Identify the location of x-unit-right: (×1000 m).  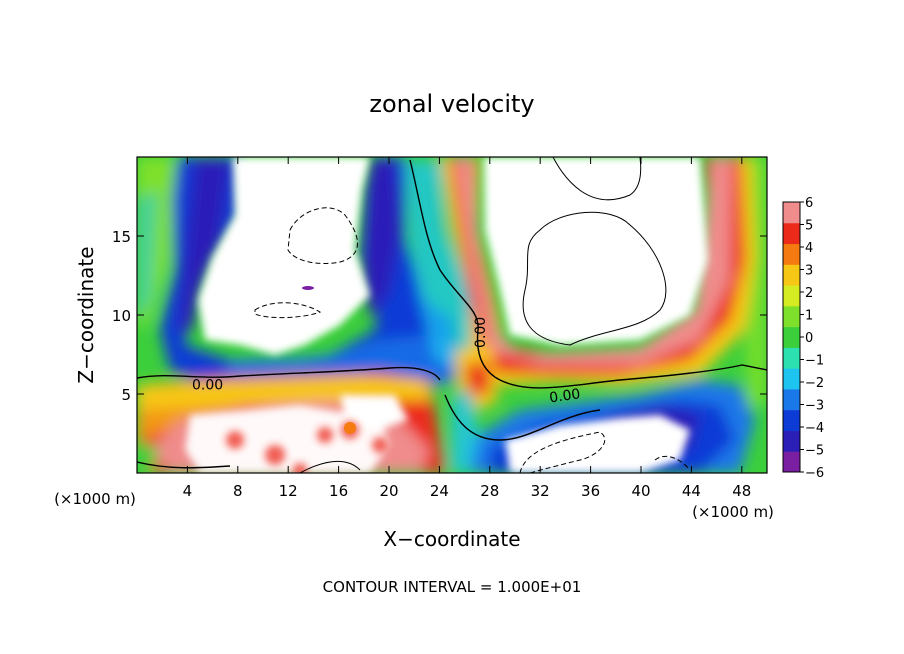
(733, 512).